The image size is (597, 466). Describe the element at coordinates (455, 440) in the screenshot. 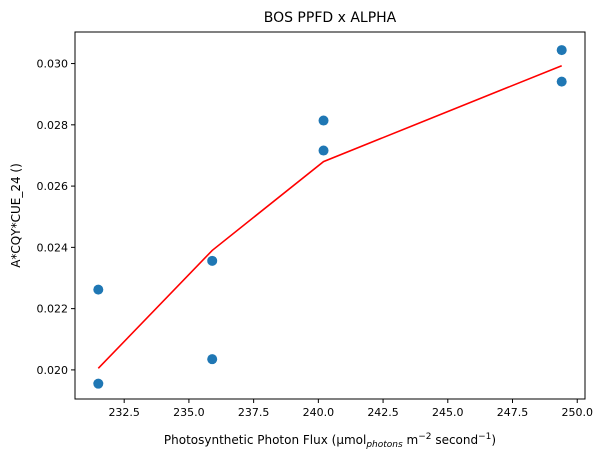

I see `x-axis-label-mid-2: second` at that location.